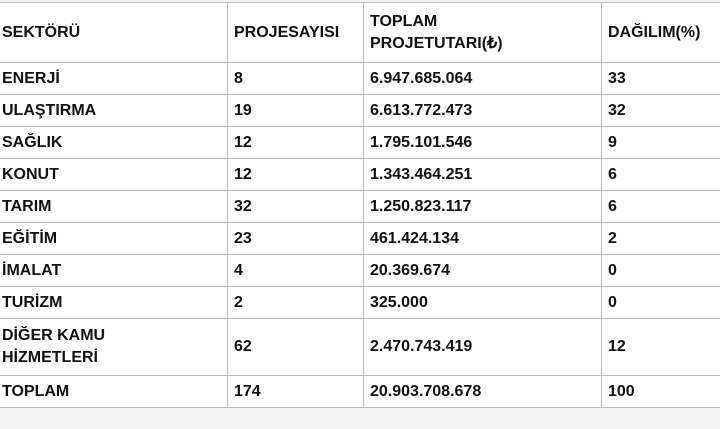 The width and height of the screenshot is (720, 429). I want to click on cell-sector: SAĞLIK, so click(114, 142).